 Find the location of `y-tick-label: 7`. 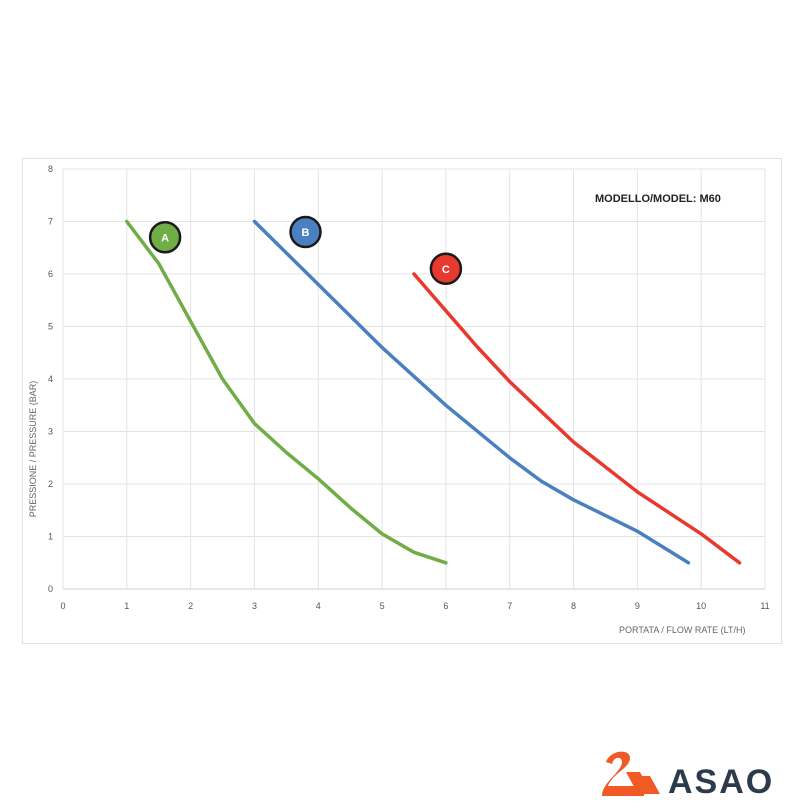

y-tick-label: 7 is located at coordinates (50, 222).